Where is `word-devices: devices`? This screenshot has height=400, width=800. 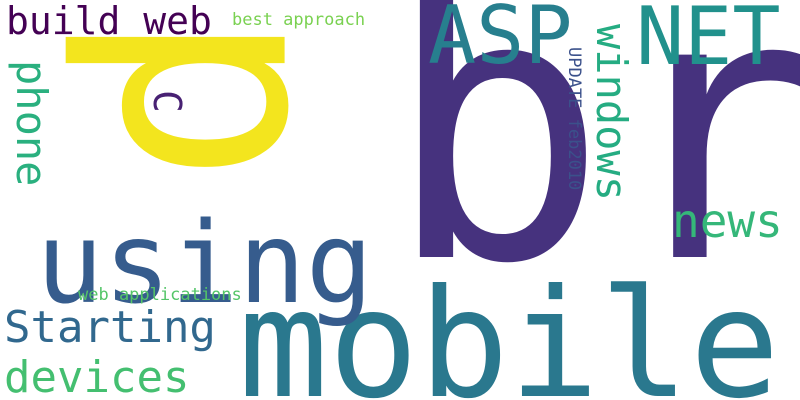
word-devices: devices is located at coordinates (97, 376).